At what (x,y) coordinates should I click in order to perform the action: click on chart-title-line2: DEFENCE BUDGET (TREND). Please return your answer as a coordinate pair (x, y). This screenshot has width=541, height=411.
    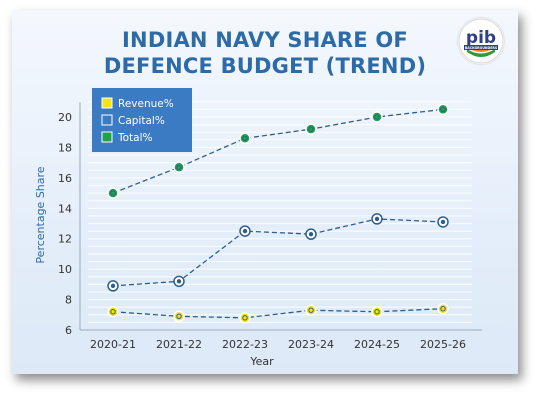
    Looking at the image, I should click on (265, 66).